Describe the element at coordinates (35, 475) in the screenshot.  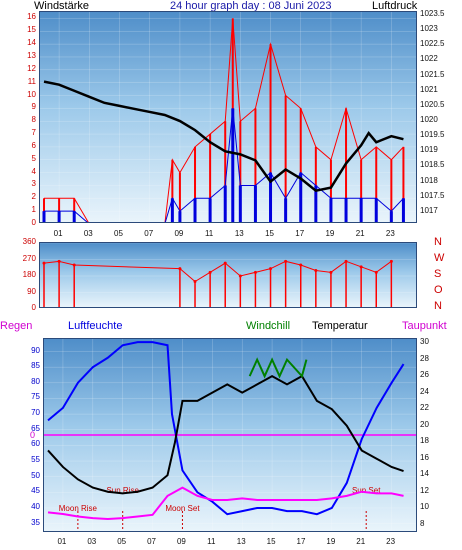
I see `humidity-y-tick: 50` at that location.